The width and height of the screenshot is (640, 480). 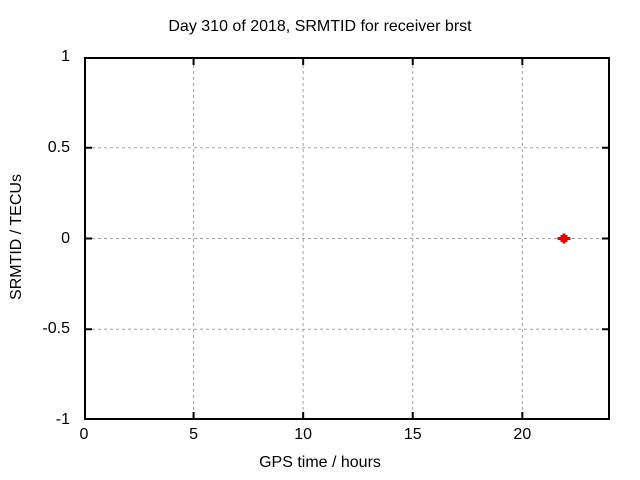 I want to click on x-tick-label: 0, so click(x=84, y=434).